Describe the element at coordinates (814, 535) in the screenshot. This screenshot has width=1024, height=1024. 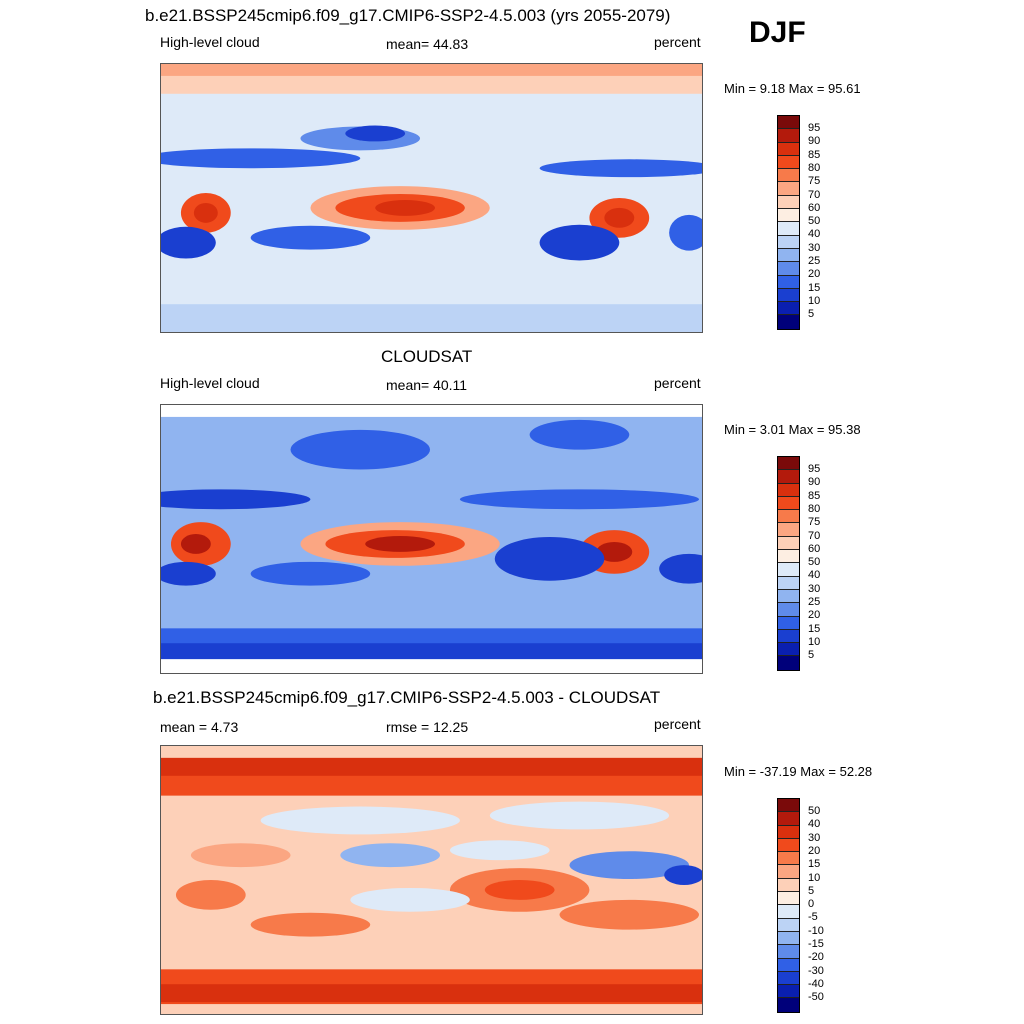
I see `colorbar-label: 70` at that location.